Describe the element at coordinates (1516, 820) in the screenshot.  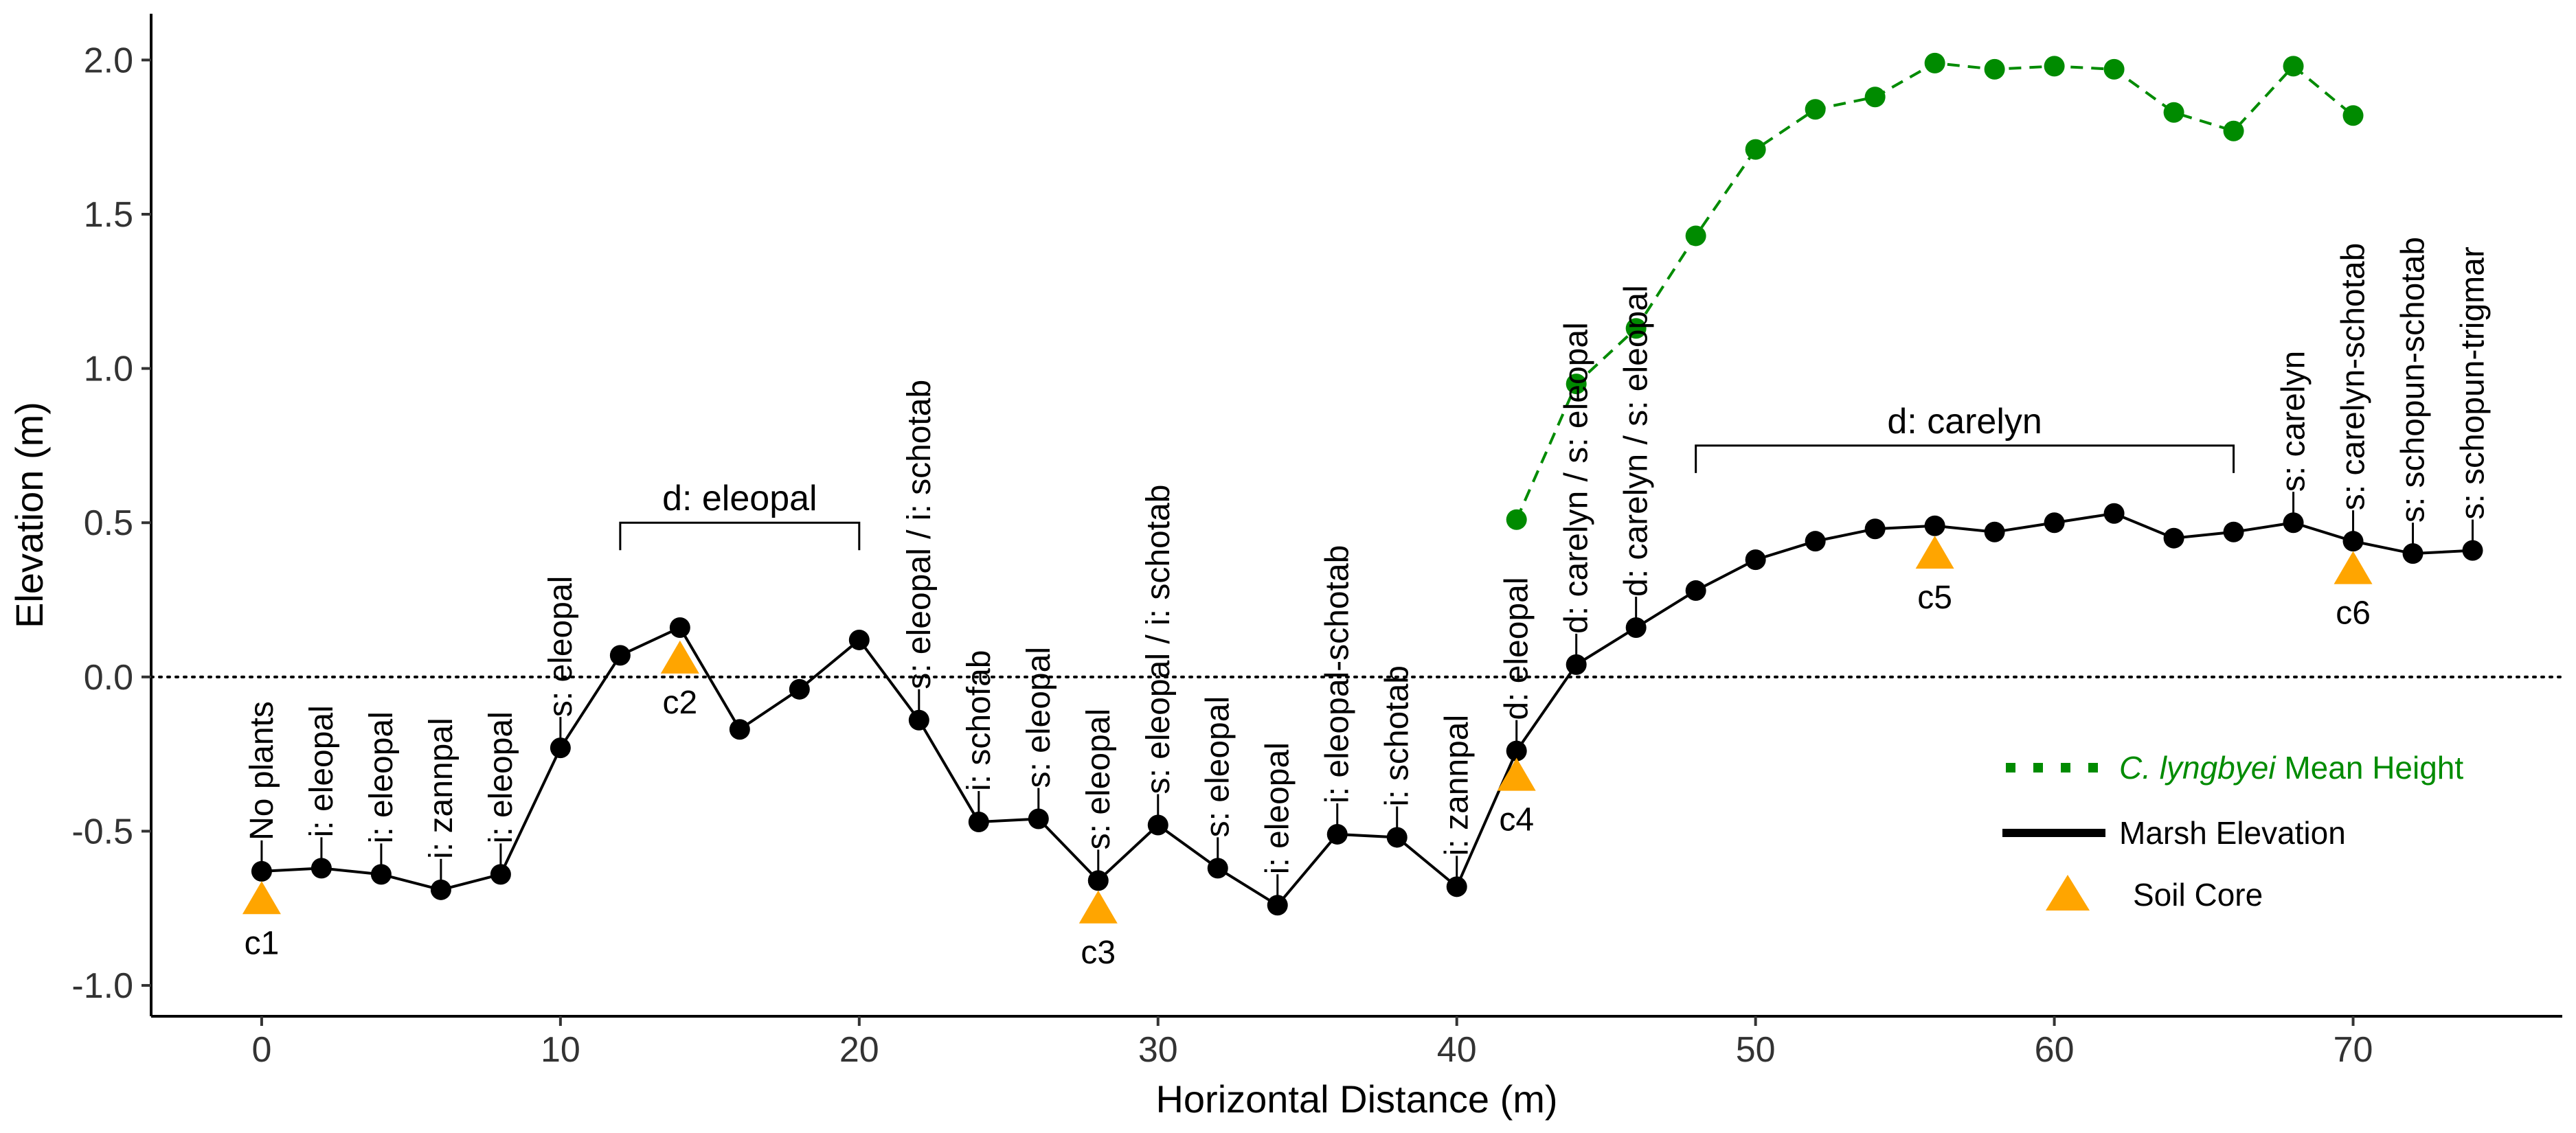
I see `soil-core-label: c4` at that location.